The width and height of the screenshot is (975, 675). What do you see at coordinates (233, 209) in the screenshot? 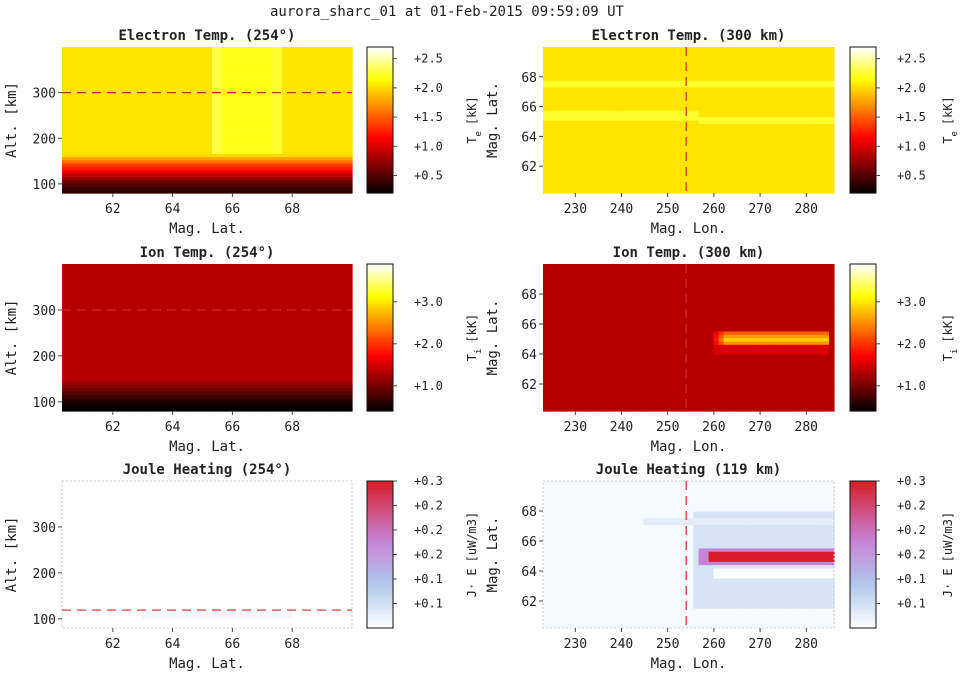
I see `x-tick-label: 66` at bounding box center [233, 209].